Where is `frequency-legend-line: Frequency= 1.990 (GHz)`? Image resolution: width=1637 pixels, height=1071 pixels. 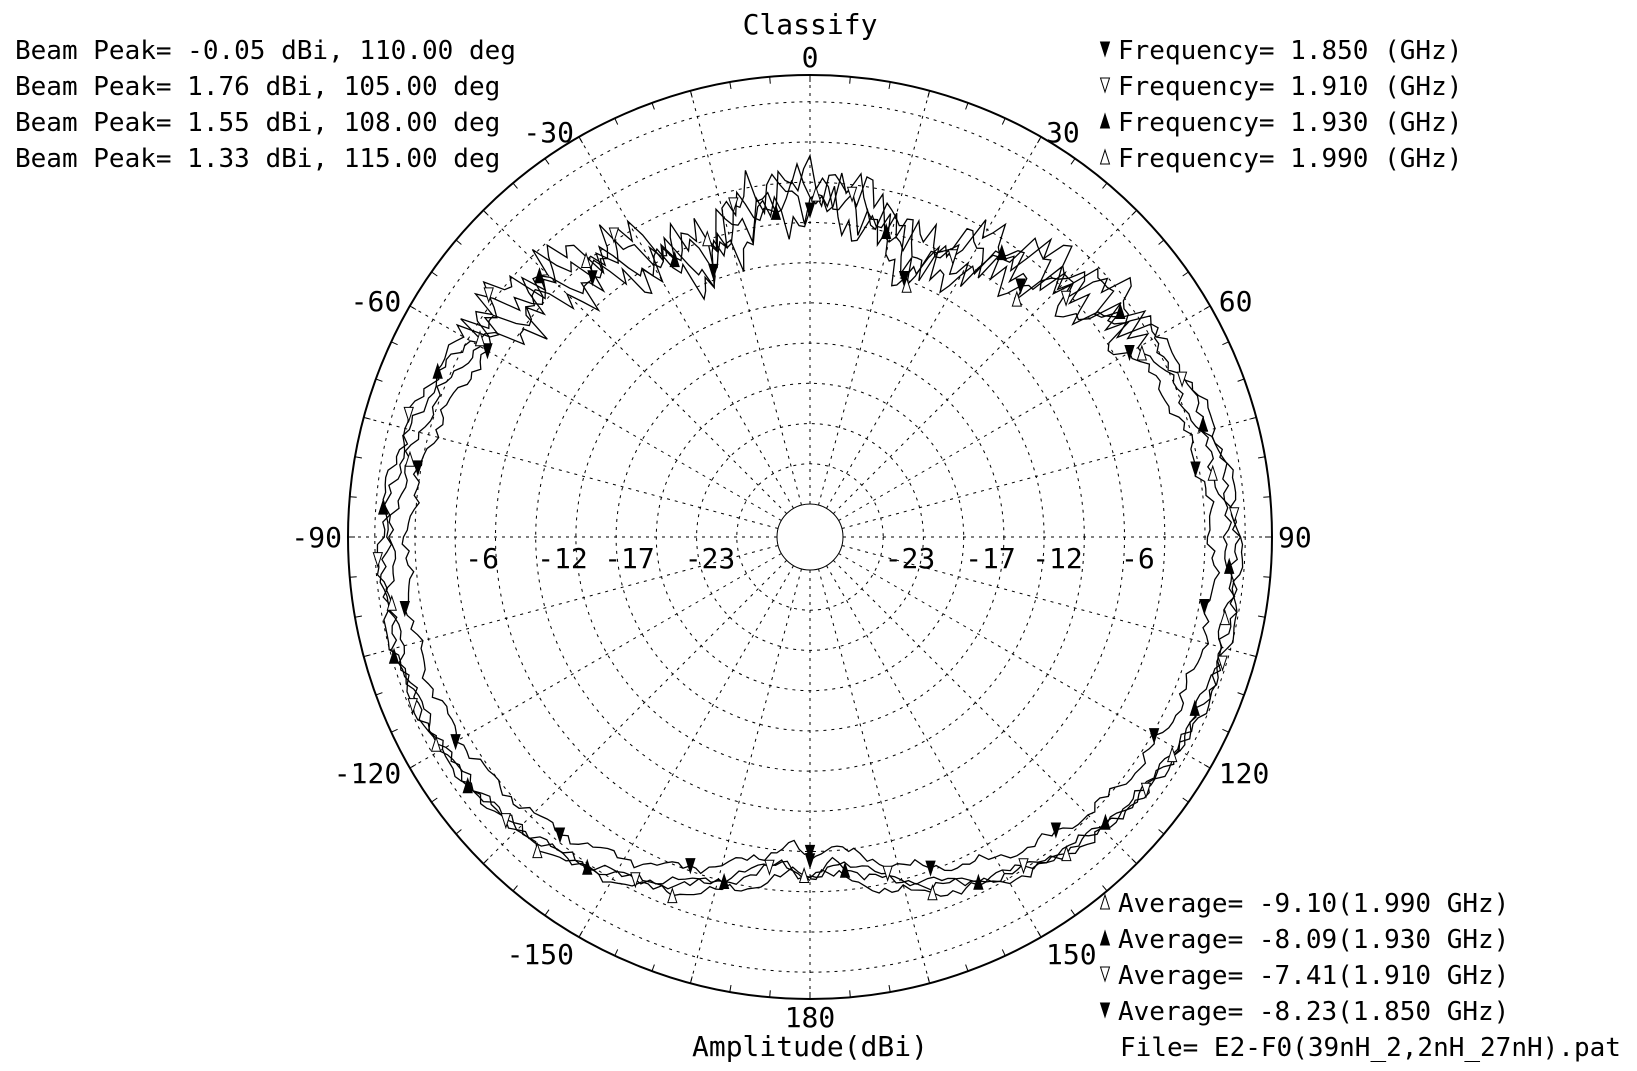 frequency-legend-line: Frequency= 1.990 (GHz) is located at coordinates (1290, 159).